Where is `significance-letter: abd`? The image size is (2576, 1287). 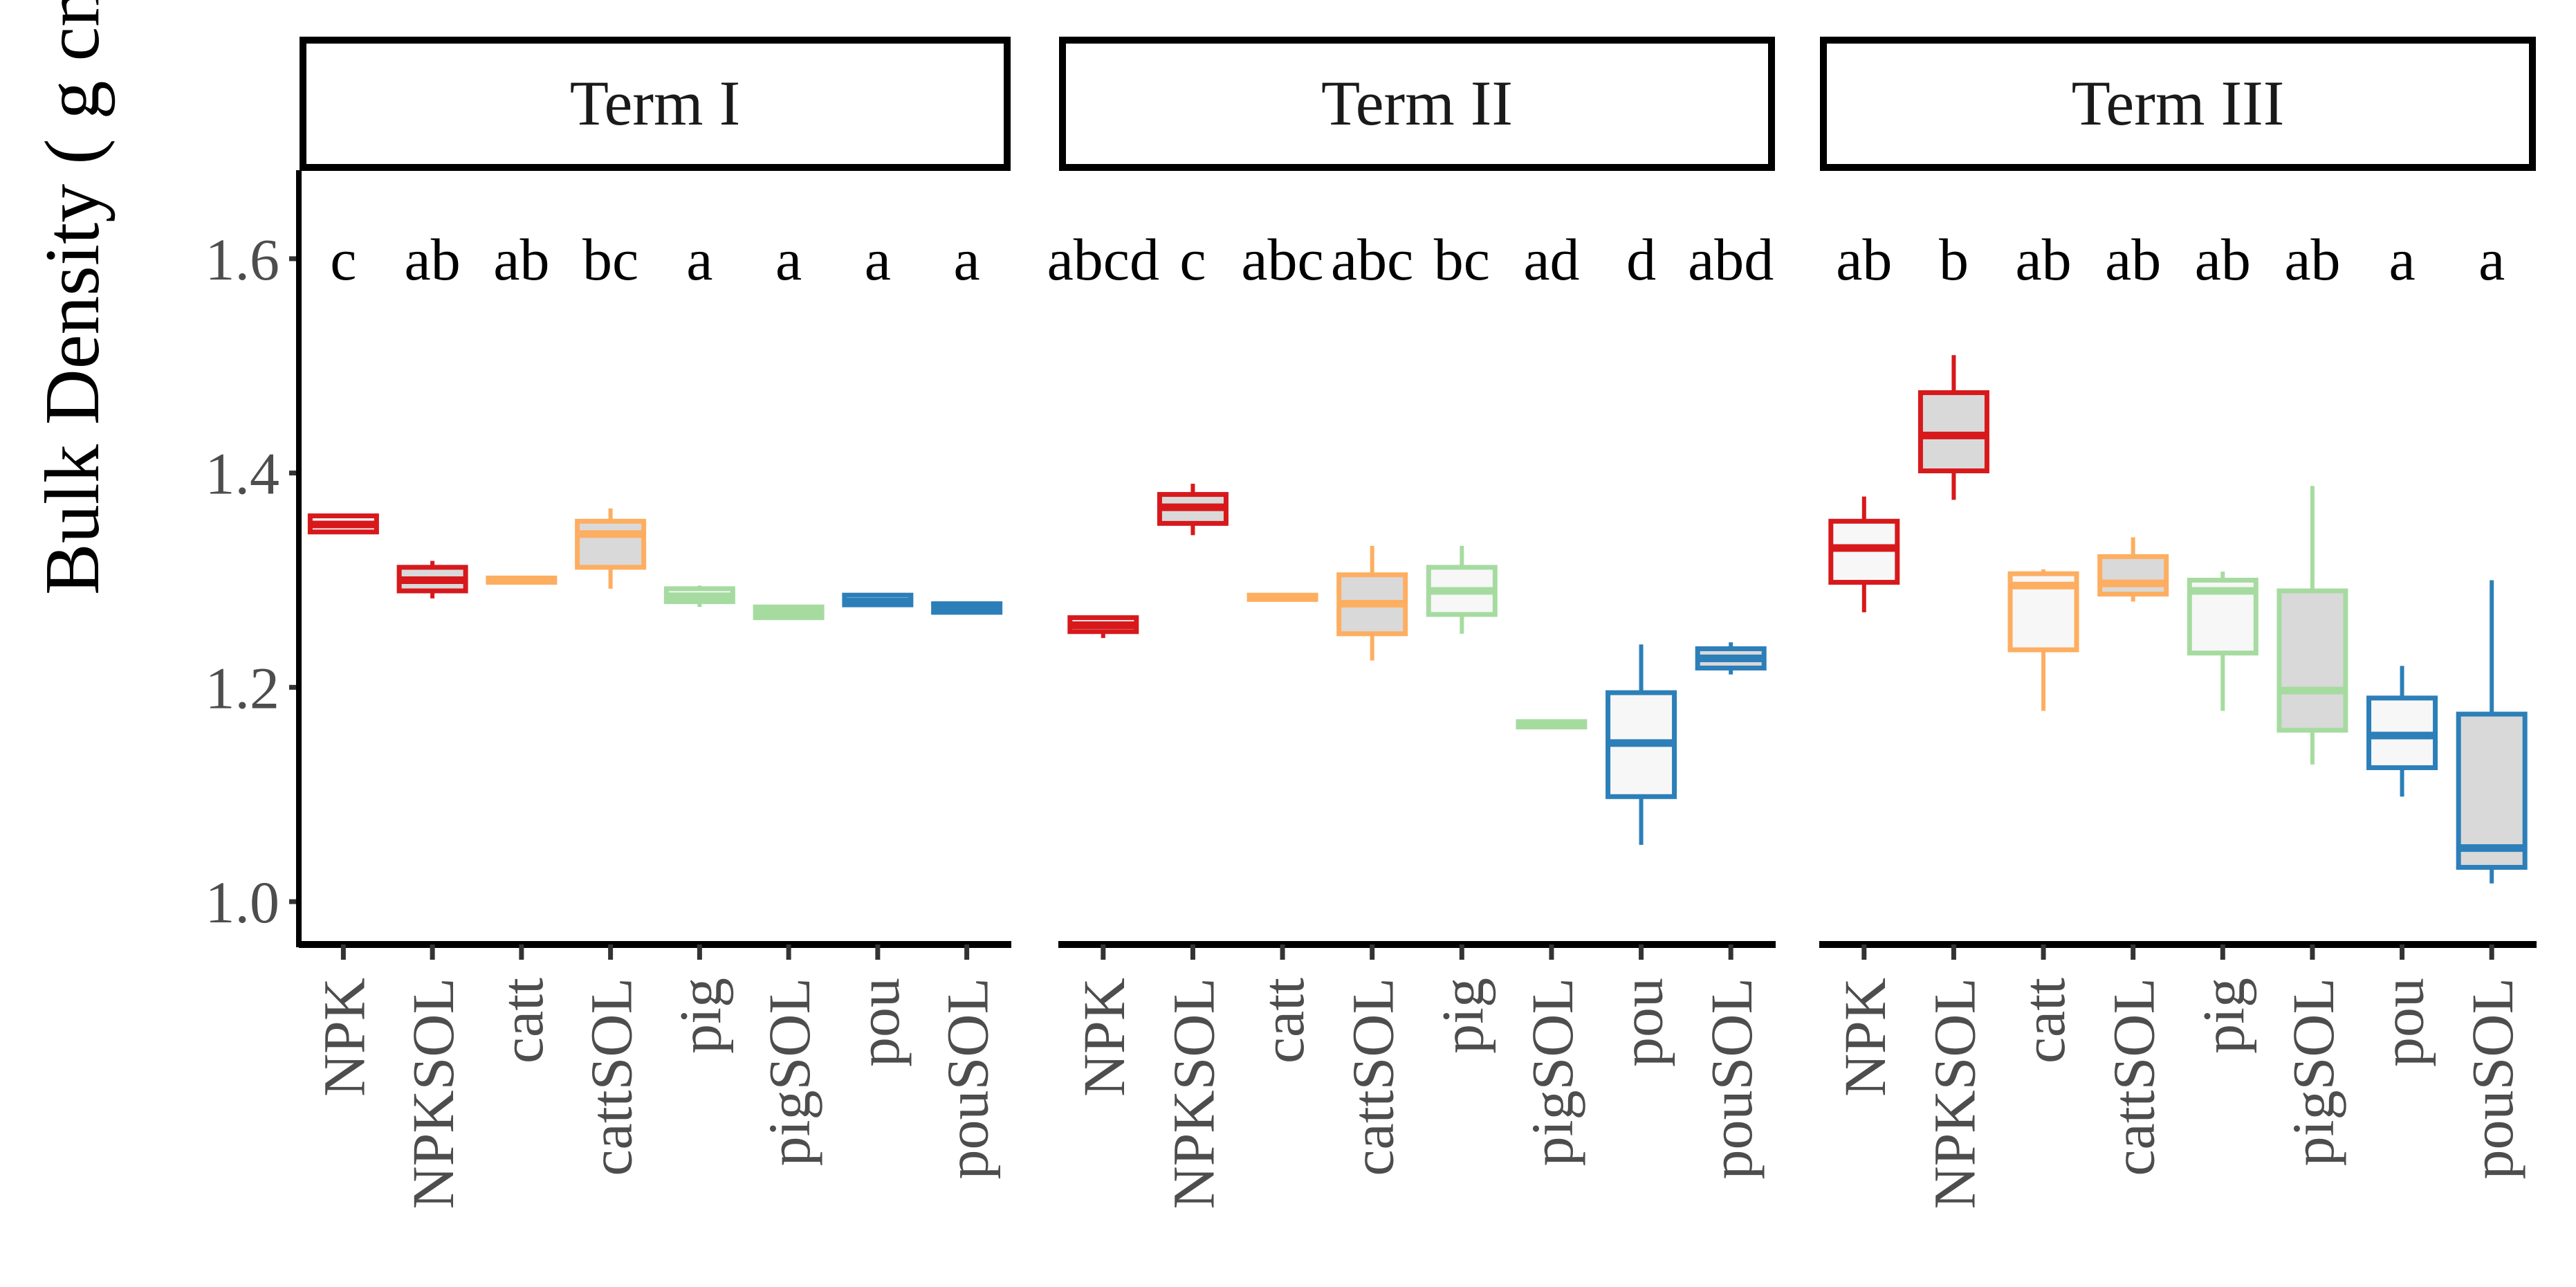 significance-letter: abd is located at coordinates (1731, 259).